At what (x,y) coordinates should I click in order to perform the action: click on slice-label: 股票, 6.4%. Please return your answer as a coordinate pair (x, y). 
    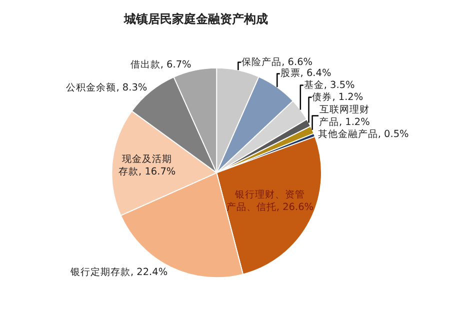
    Looking at the image, I should click on (306, 74).